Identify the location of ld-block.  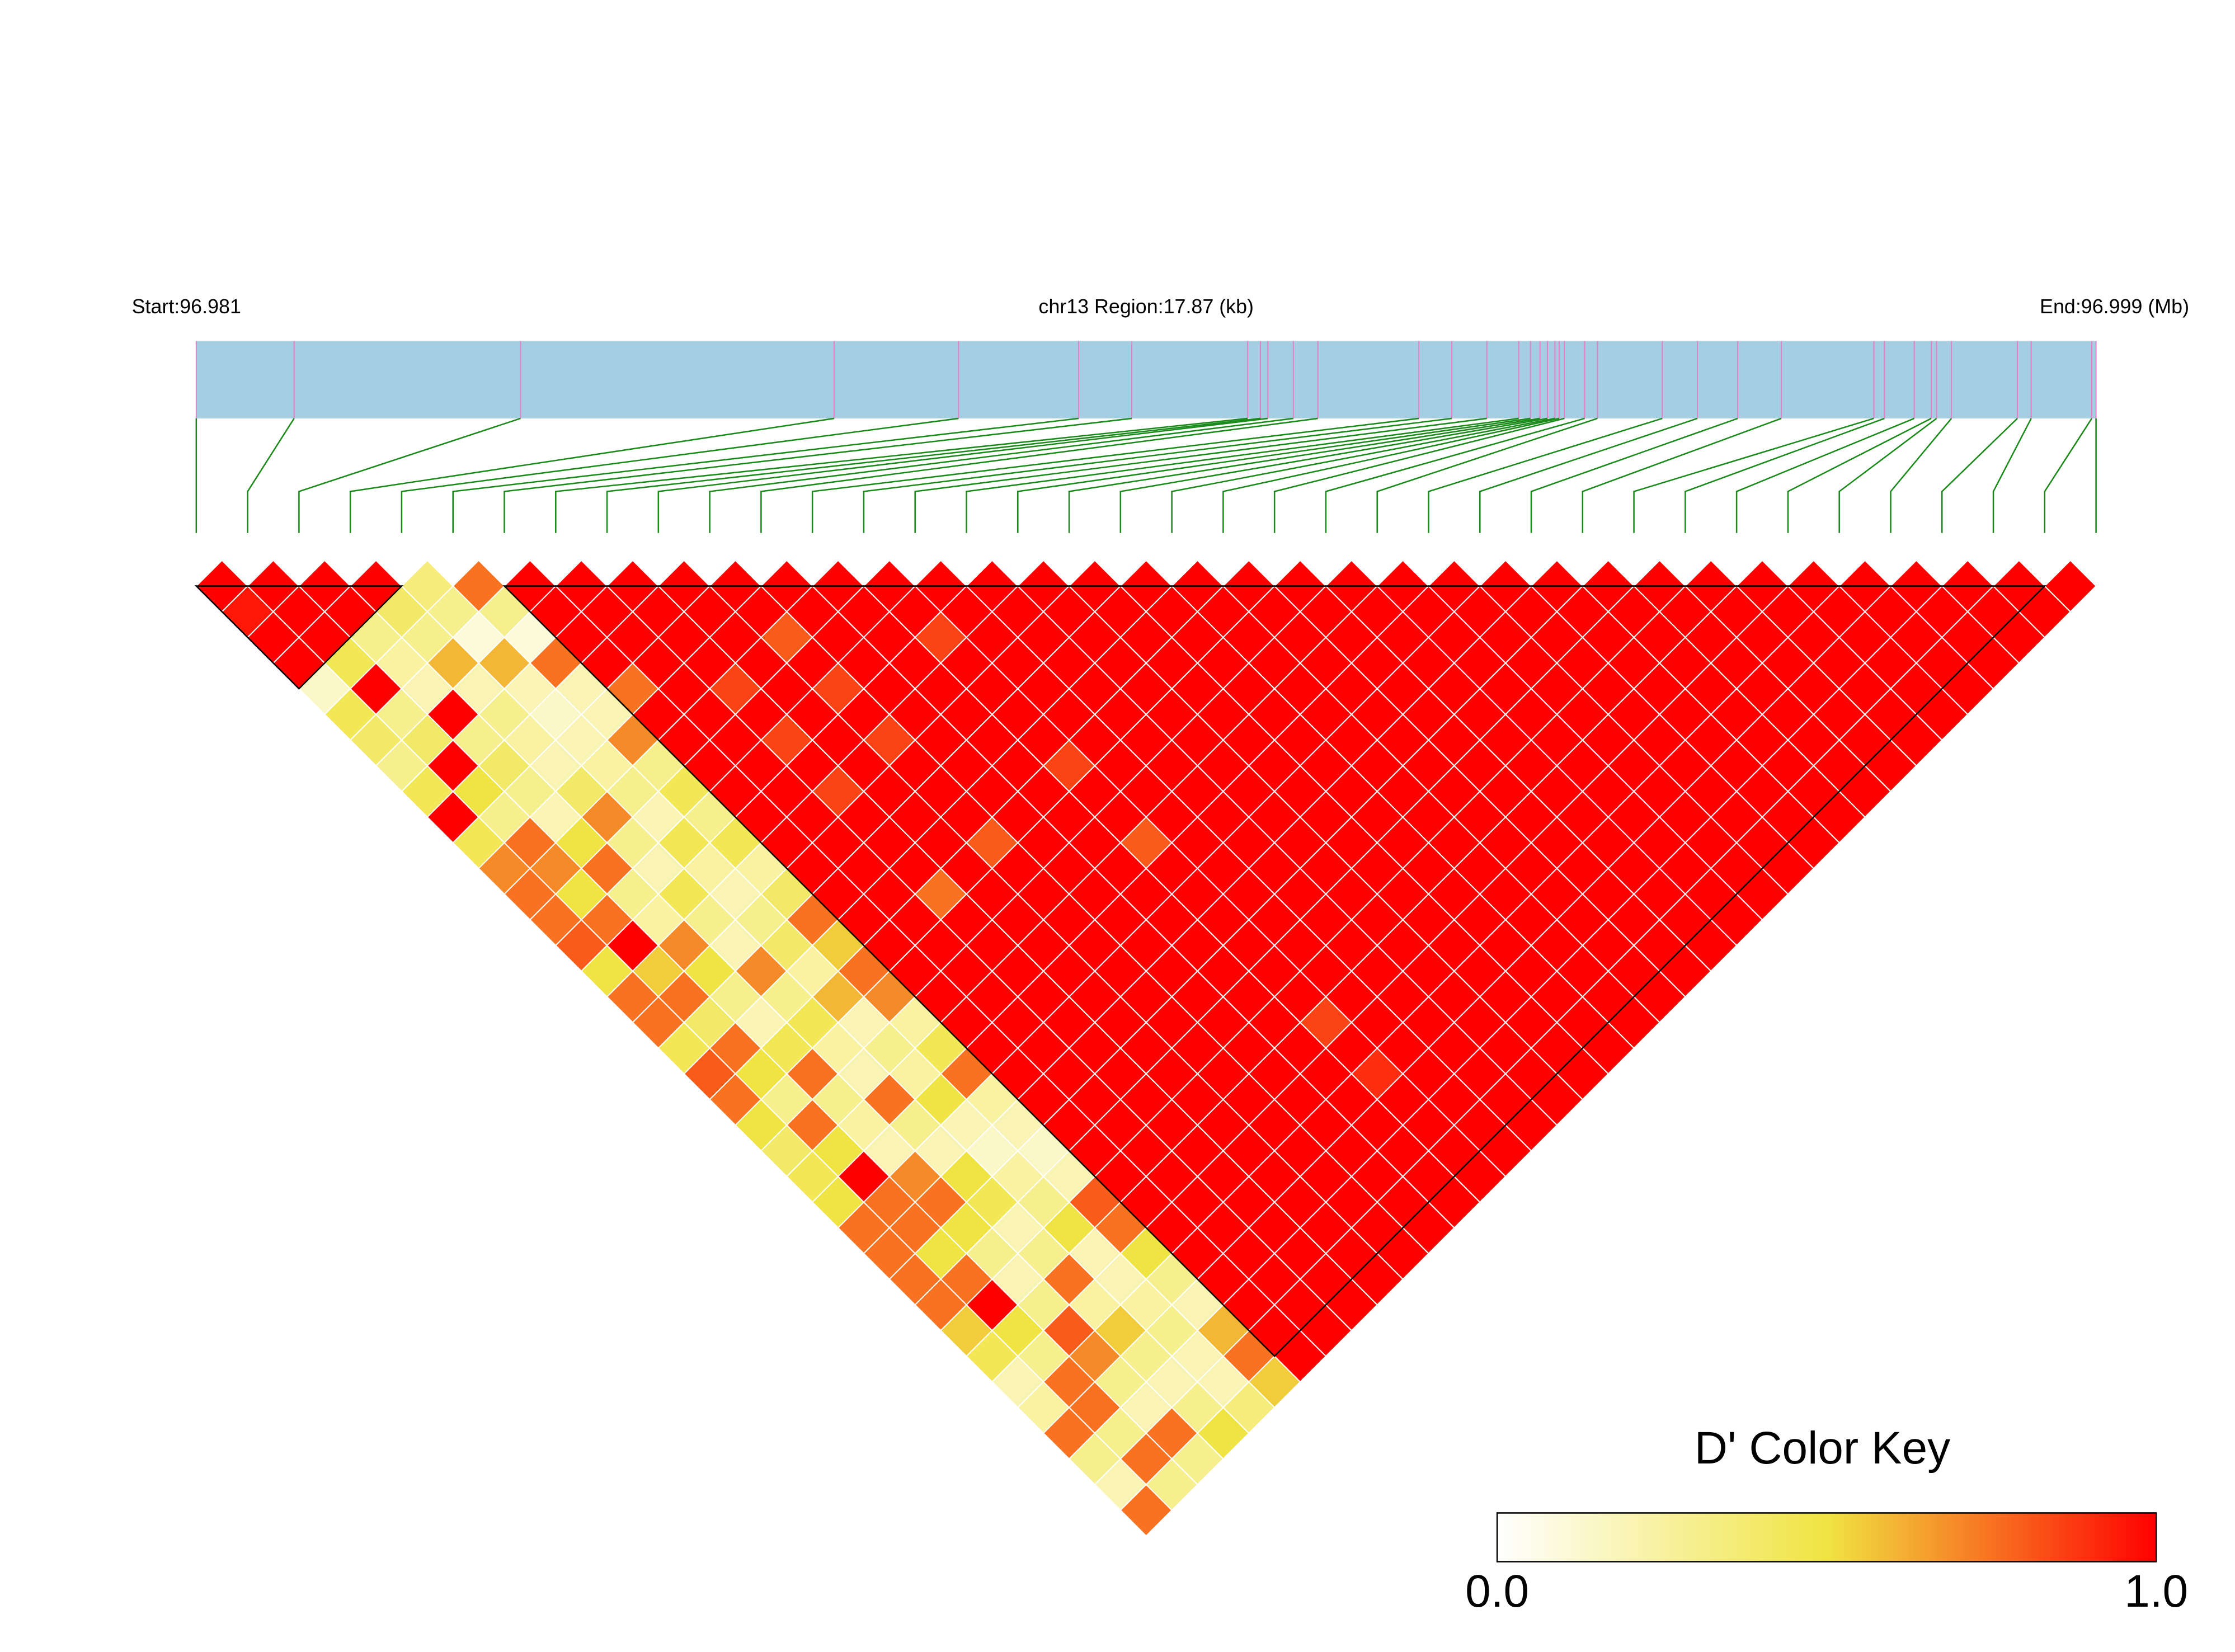
(299, 638).